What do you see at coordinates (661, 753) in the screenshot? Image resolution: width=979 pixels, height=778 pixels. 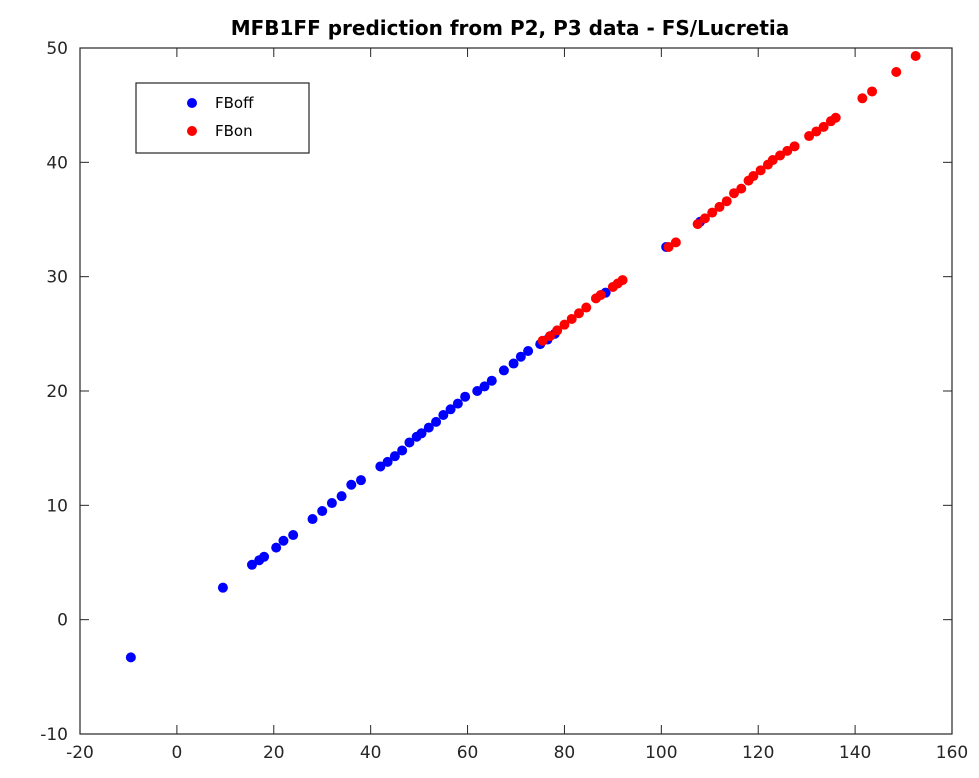 I see `x-tick-label: 100` at bounding box center [661, 753].